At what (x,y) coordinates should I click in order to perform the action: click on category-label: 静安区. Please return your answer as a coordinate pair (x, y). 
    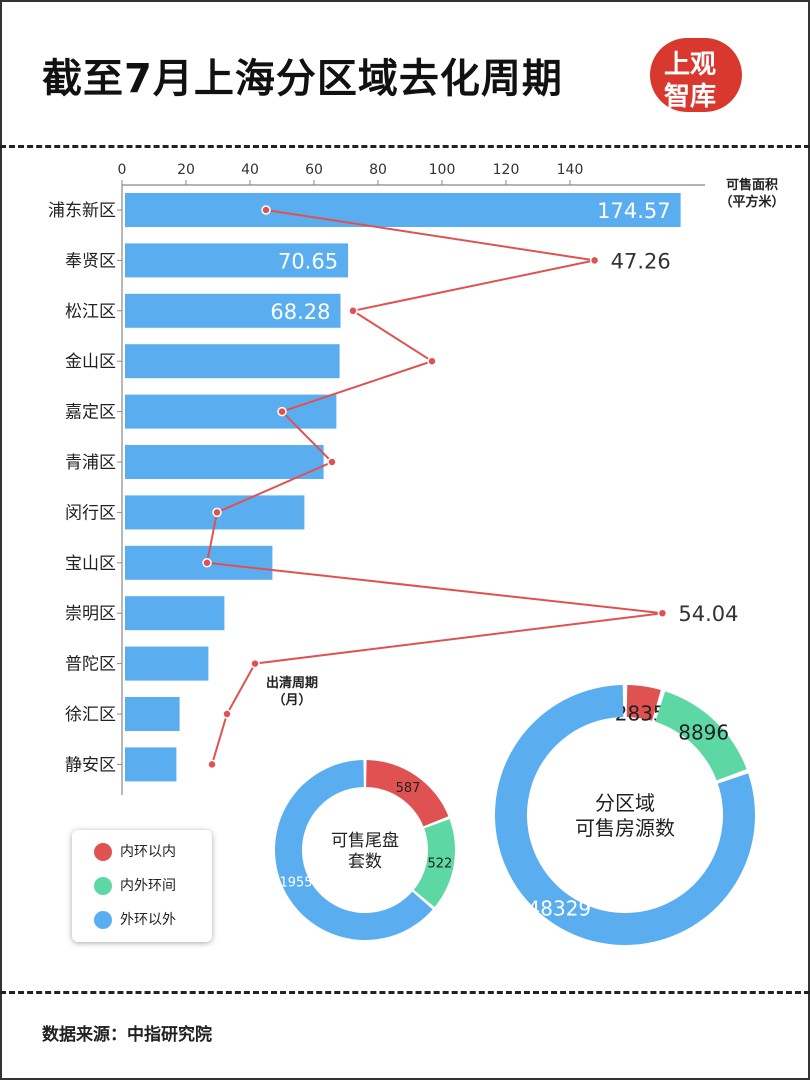
    Looking at the image, I should click on (90, 765).